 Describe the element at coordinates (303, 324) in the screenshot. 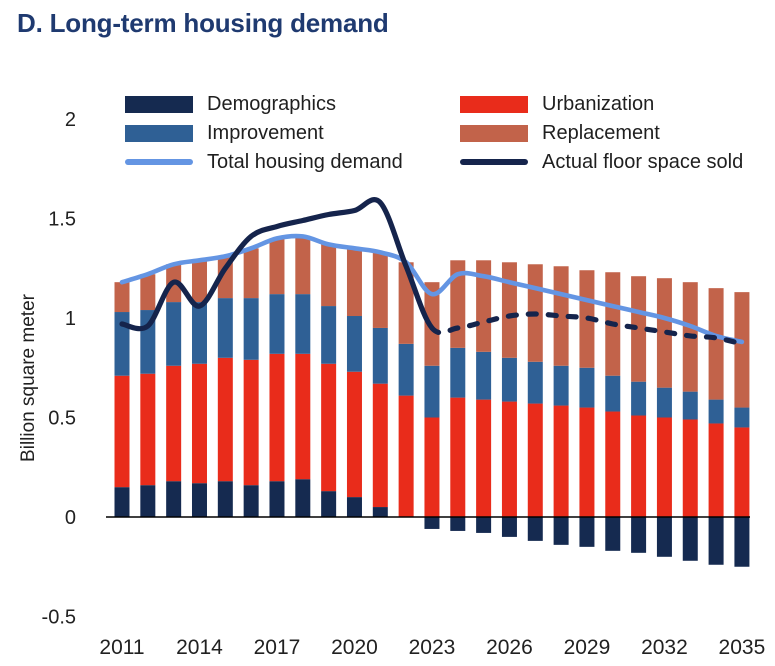

I see `bar-segment-improvement-2018` at that location.